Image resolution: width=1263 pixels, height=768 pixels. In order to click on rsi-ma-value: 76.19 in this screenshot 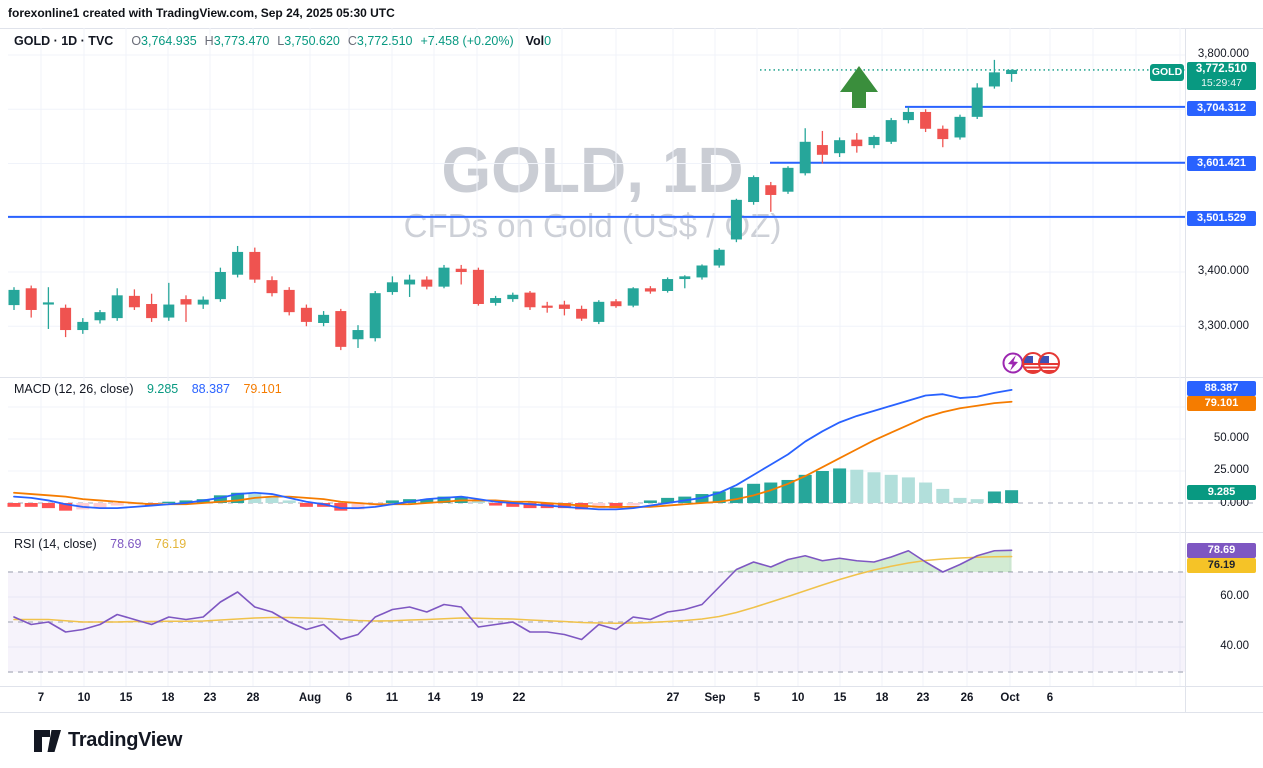, I will do `click(170, 544)`.